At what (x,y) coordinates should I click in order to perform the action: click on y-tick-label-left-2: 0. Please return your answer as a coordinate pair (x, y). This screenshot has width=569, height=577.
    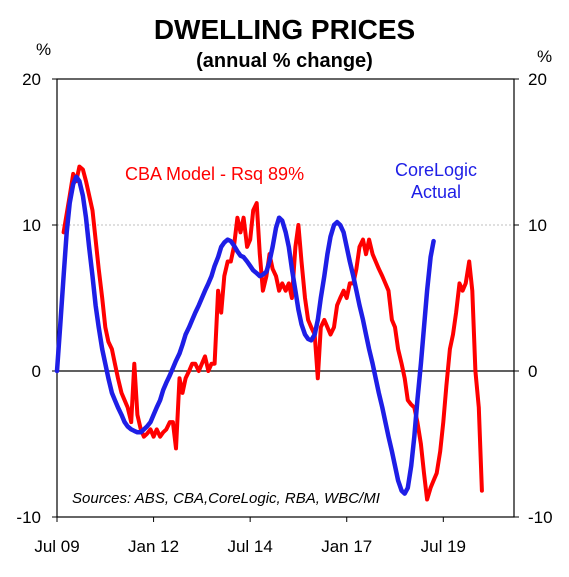
    Looking at the image, I should click on (36, 371).